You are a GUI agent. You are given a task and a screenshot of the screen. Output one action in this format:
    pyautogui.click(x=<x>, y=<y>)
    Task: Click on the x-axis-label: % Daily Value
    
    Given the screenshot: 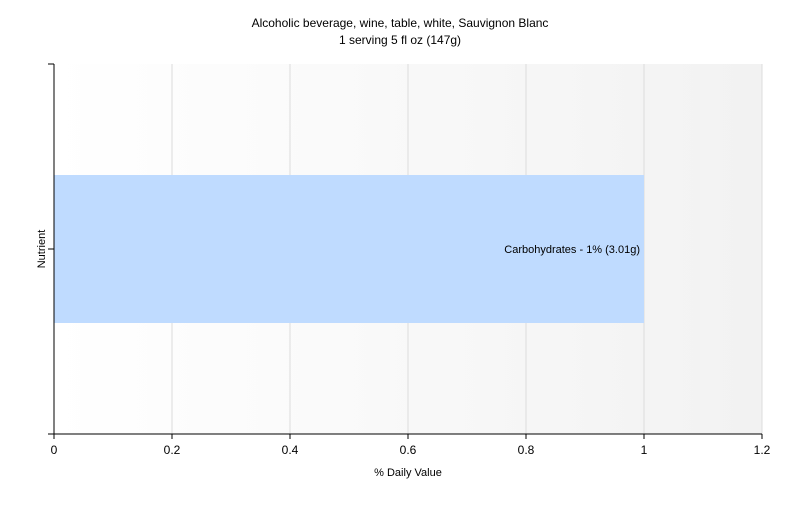 What is the action you would take?
    pyautogui.click(x=408, y=473)
    